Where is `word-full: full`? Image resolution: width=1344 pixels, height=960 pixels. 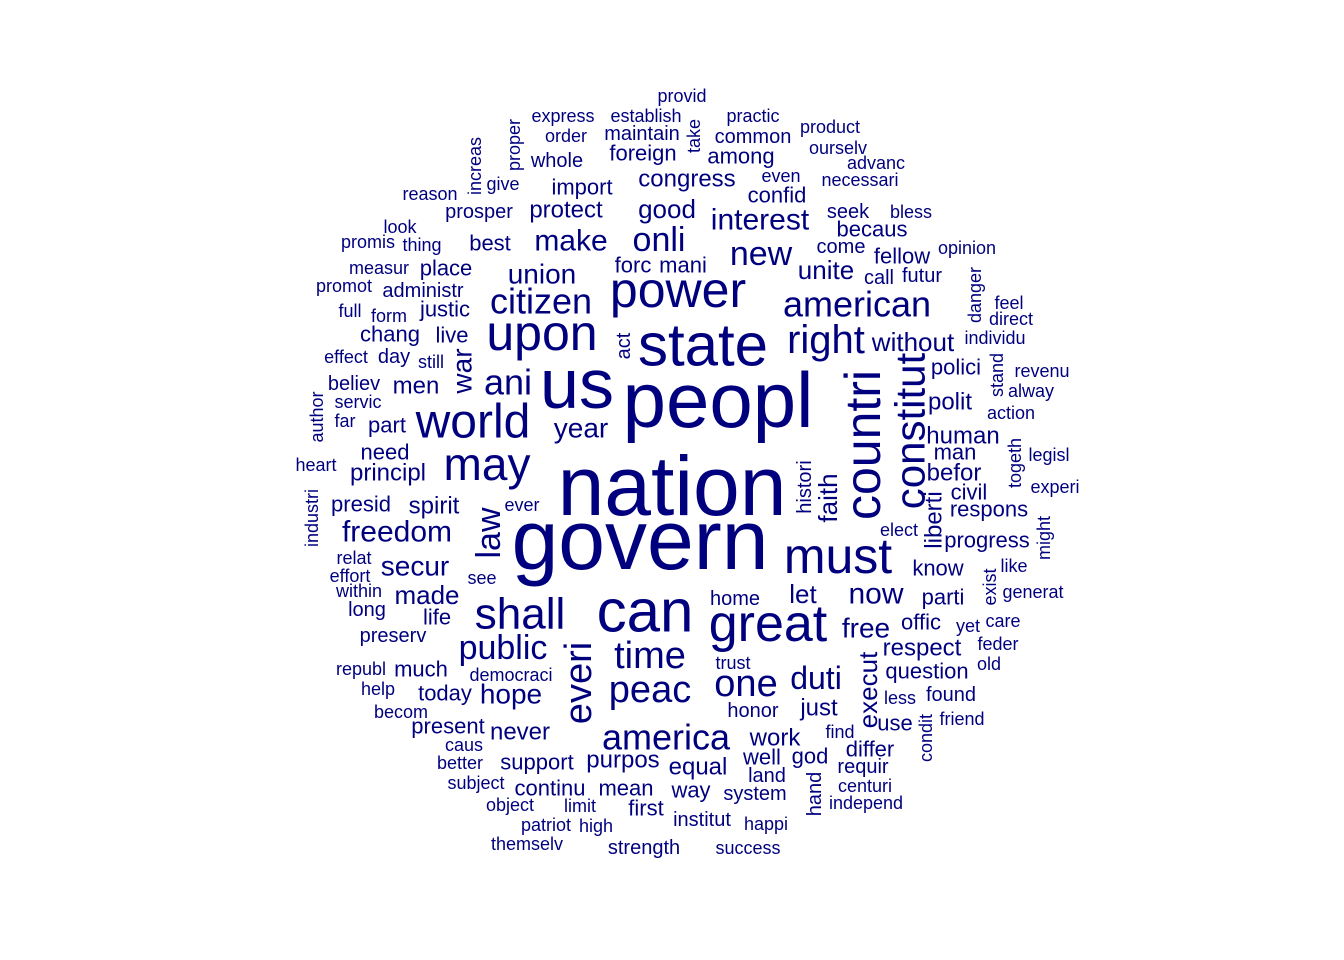 word-full: full is located at coordinates (349, 311).